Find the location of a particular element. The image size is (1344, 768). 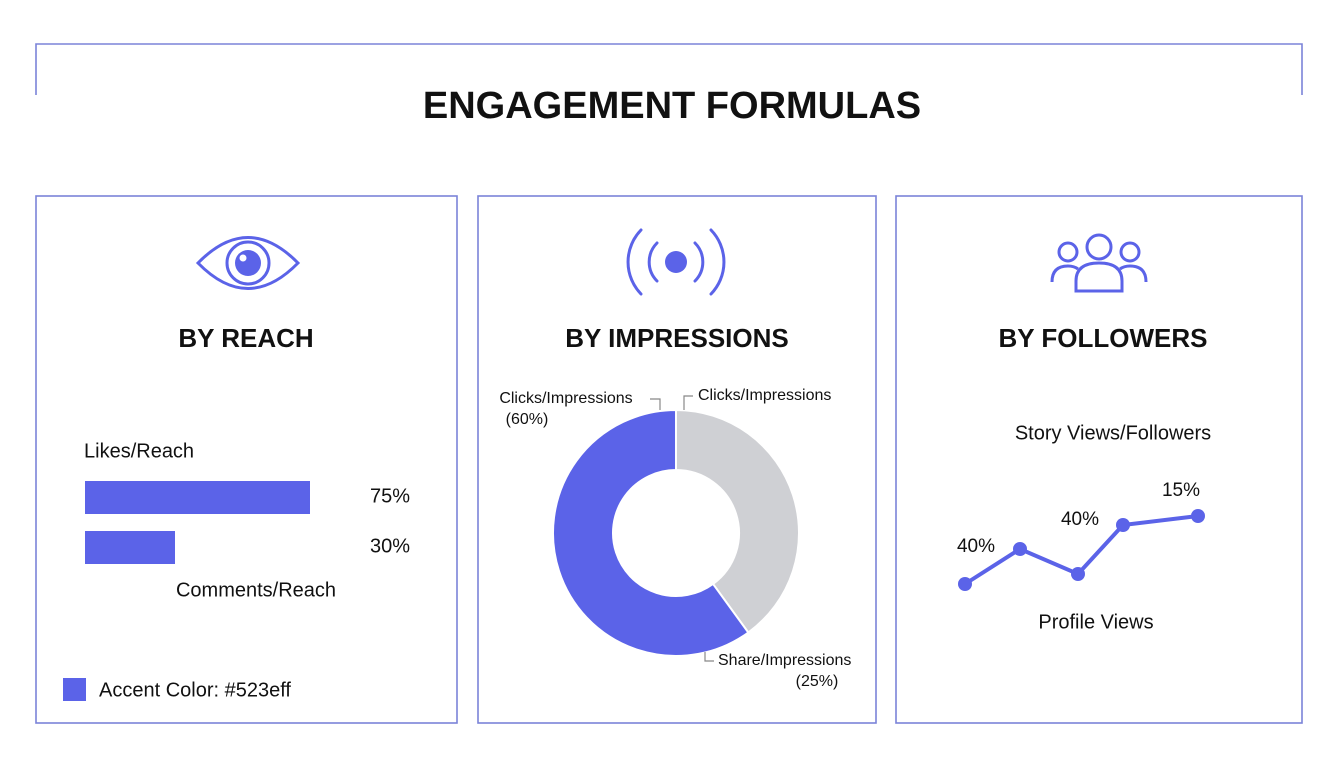

panel-title: BY REACH is located at coordinates (245, 338).